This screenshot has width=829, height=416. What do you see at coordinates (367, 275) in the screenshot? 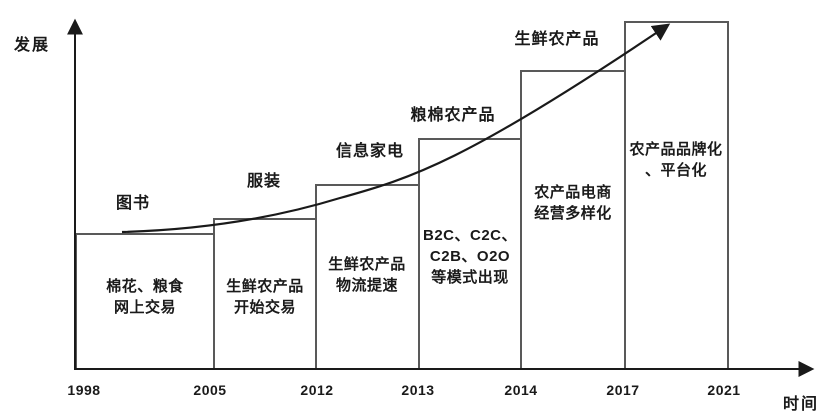
I see `bar-description: 生鲜农产品 物流提速` at bounding box center [367, 275].